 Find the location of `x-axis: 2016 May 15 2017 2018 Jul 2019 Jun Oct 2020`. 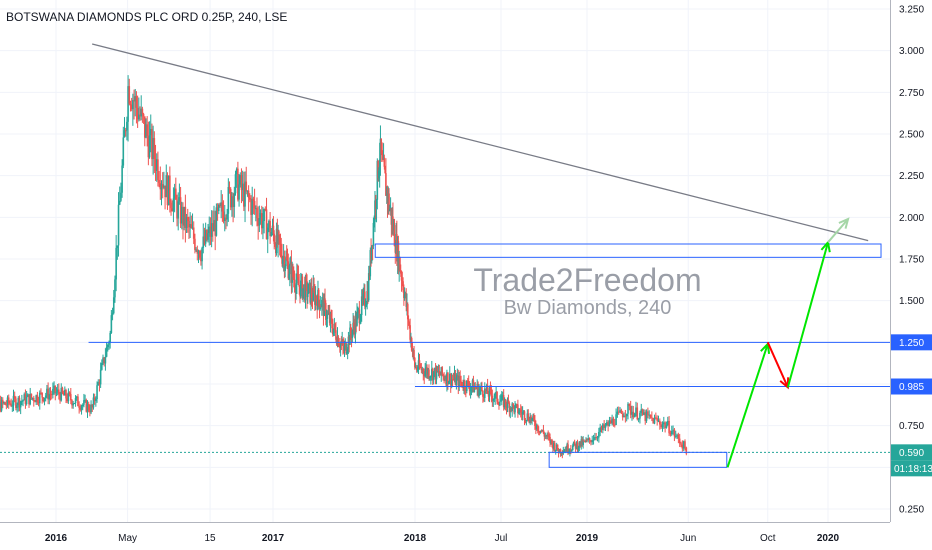

x-axis: 2016 May 15 2017 2018 Jul 2019 Jun Oct 2020 is located at coordinates (445, 533).